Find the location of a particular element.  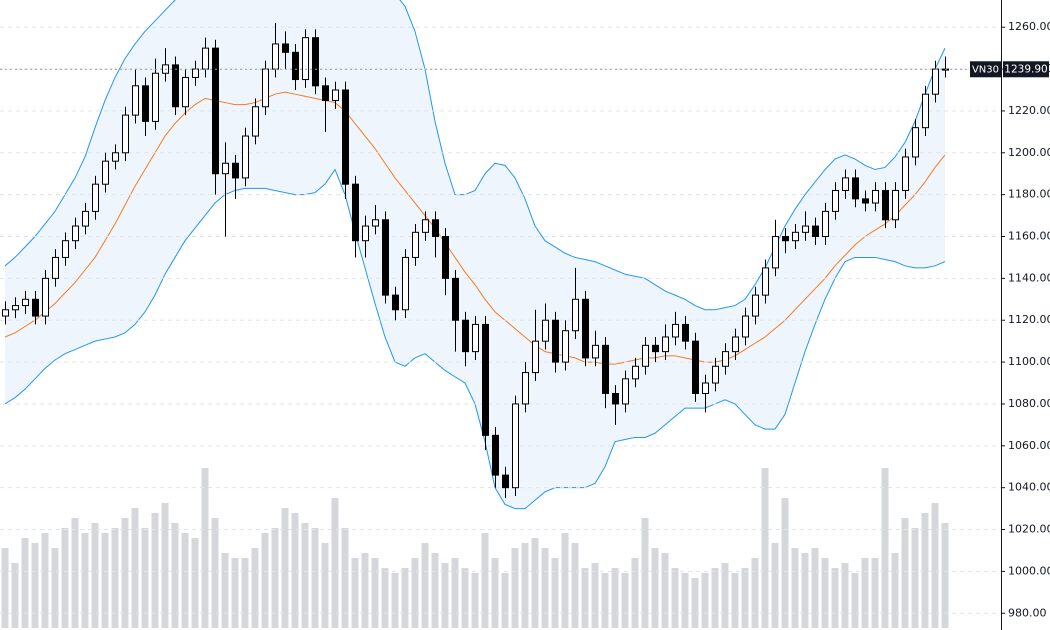

y-tick-label: 1100.00 is located at coordinates (1029, 361).